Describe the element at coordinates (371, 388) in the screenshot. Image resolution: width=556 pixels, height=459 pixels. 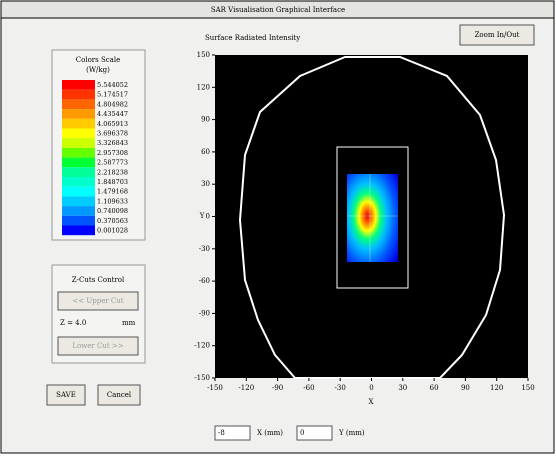
I see `x-tick-label: 0` at that location.